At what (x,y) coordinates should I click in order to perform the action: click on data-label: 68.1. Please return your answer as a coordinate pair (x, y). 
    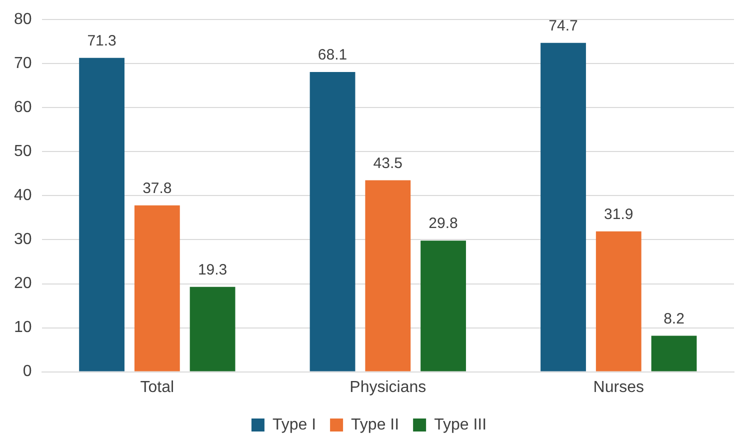
    Looking at the image, I should click on (333, 55).